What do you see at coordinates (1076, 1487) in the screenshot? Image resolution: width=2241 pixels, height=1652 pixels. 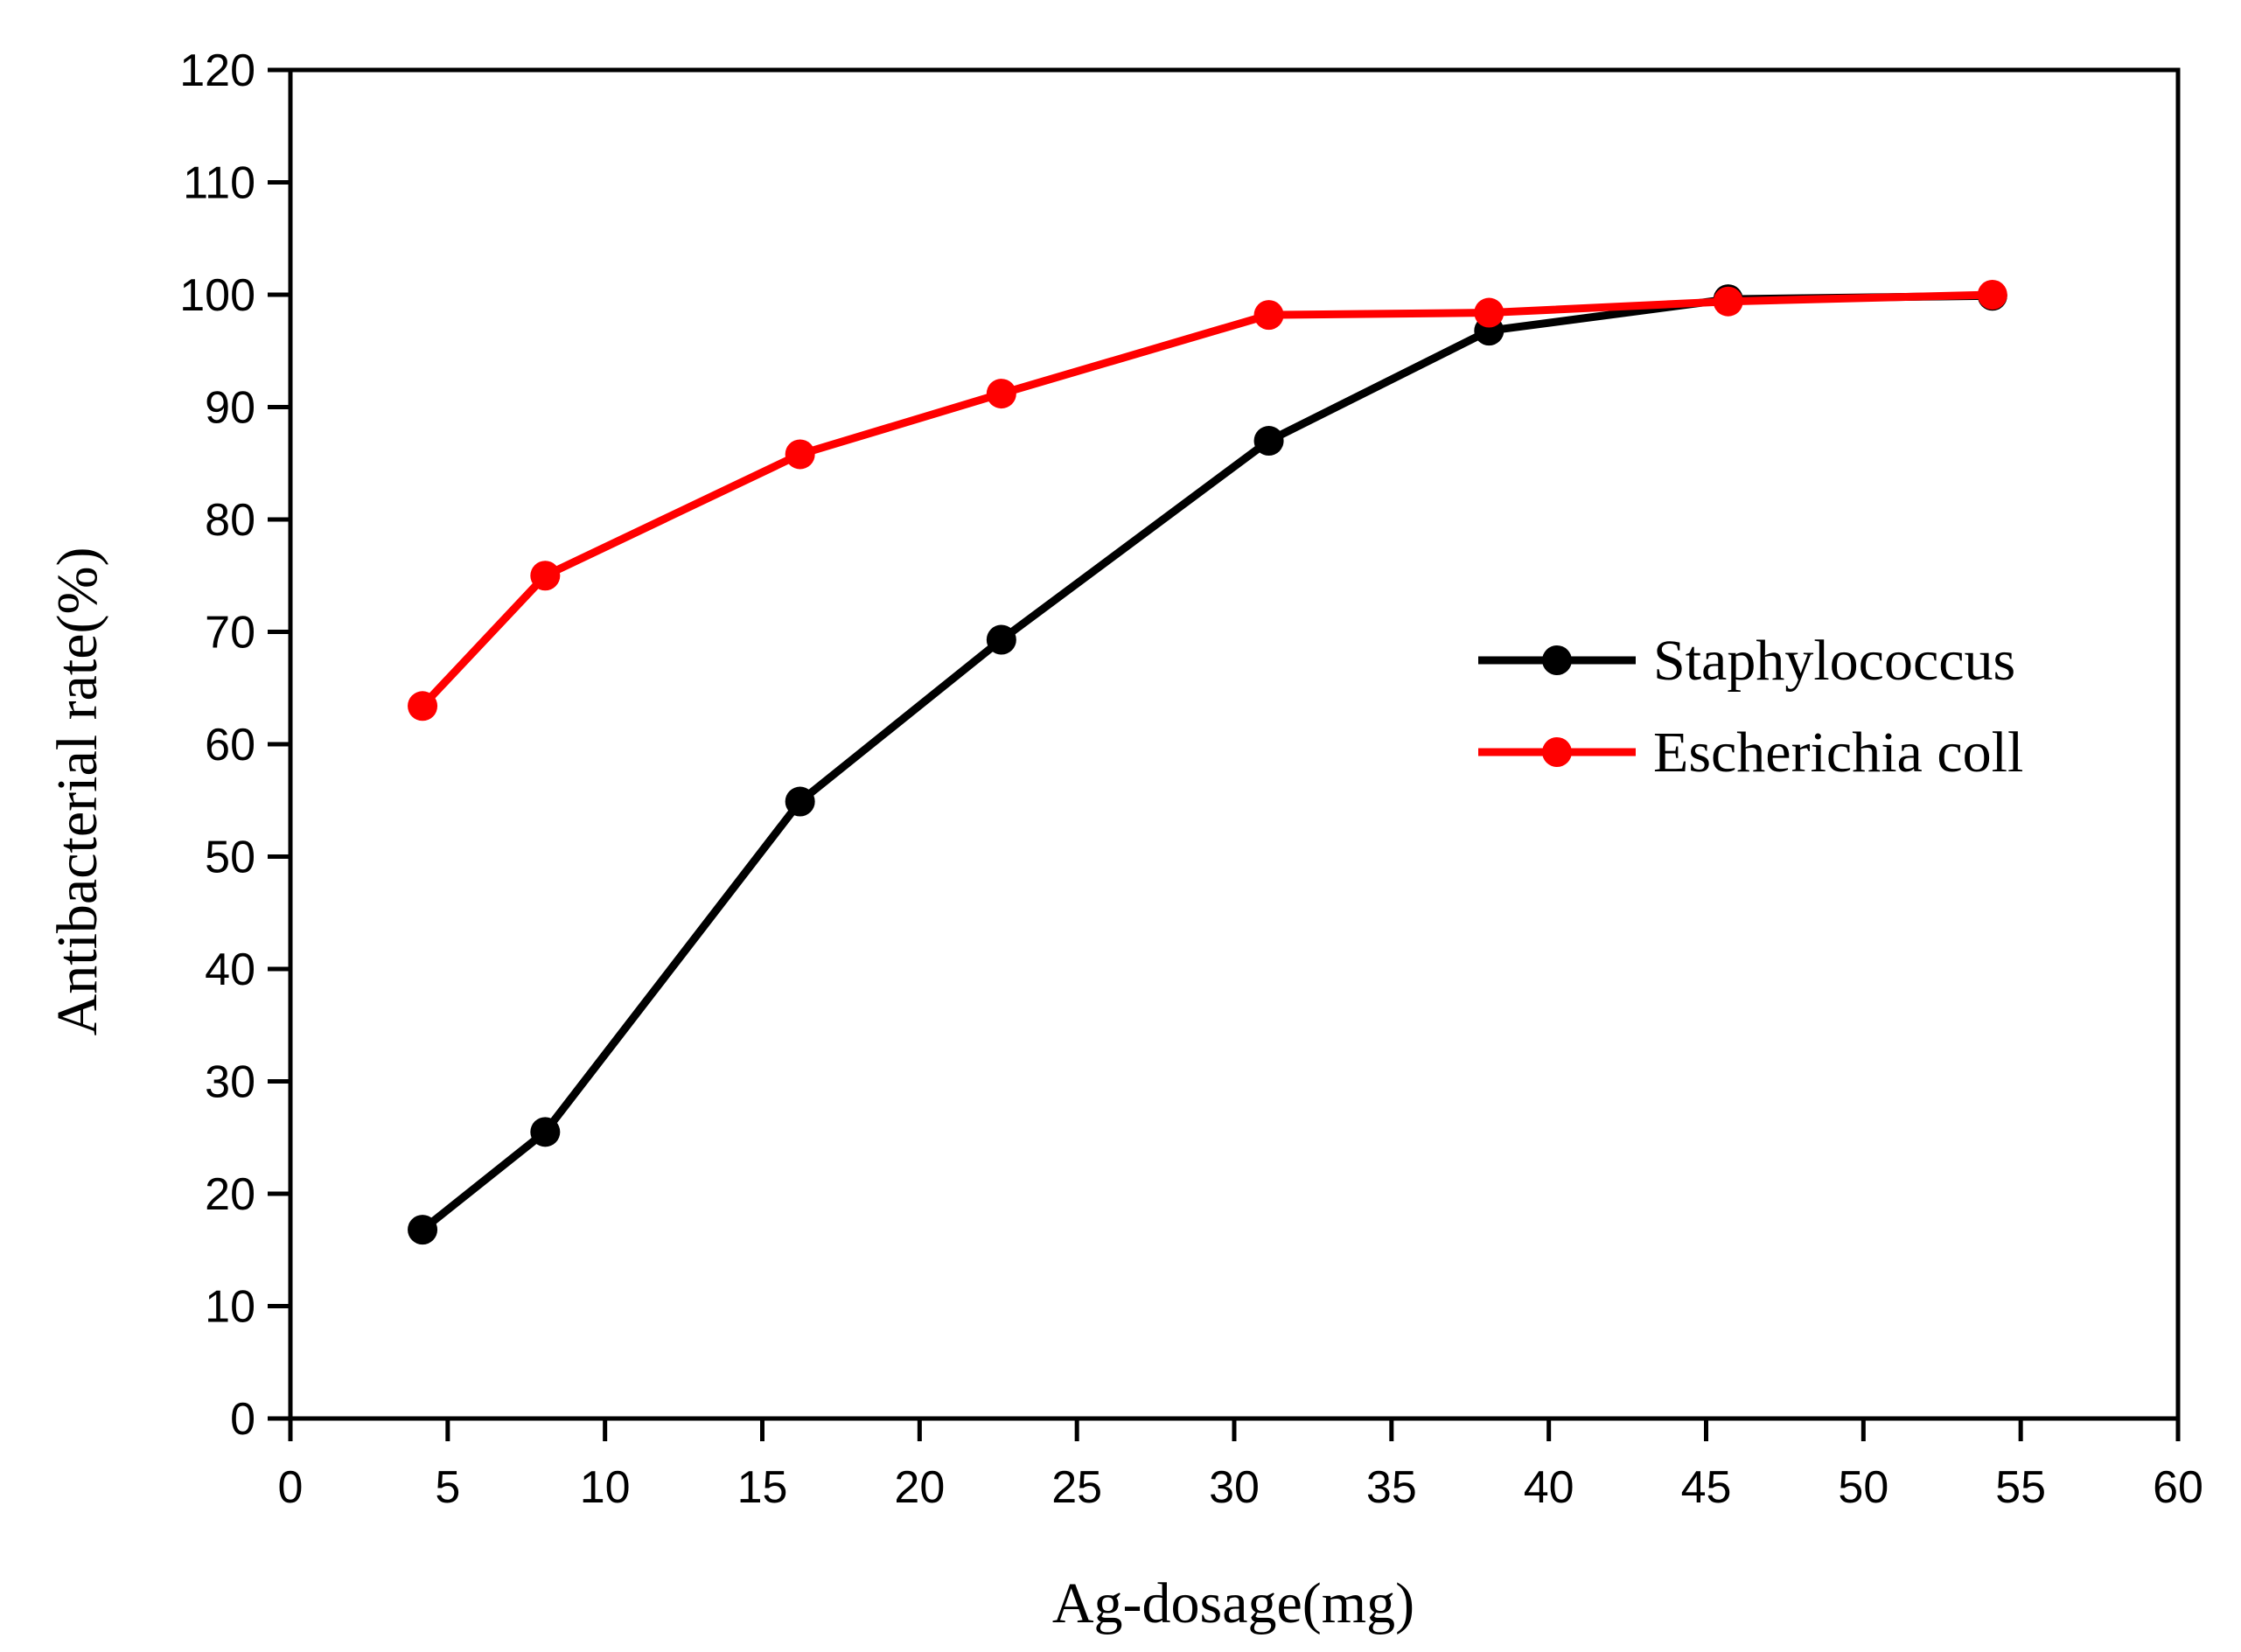 I see `x-tick-label: 25` at bounding box center [1076, 1487].